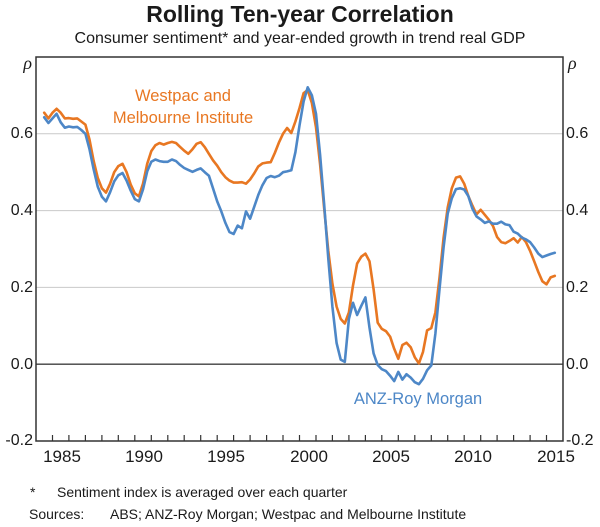 The image size is (600, 527). I want to click on chart-title: Rolling Ten-year Correlation, so click(300, 14).